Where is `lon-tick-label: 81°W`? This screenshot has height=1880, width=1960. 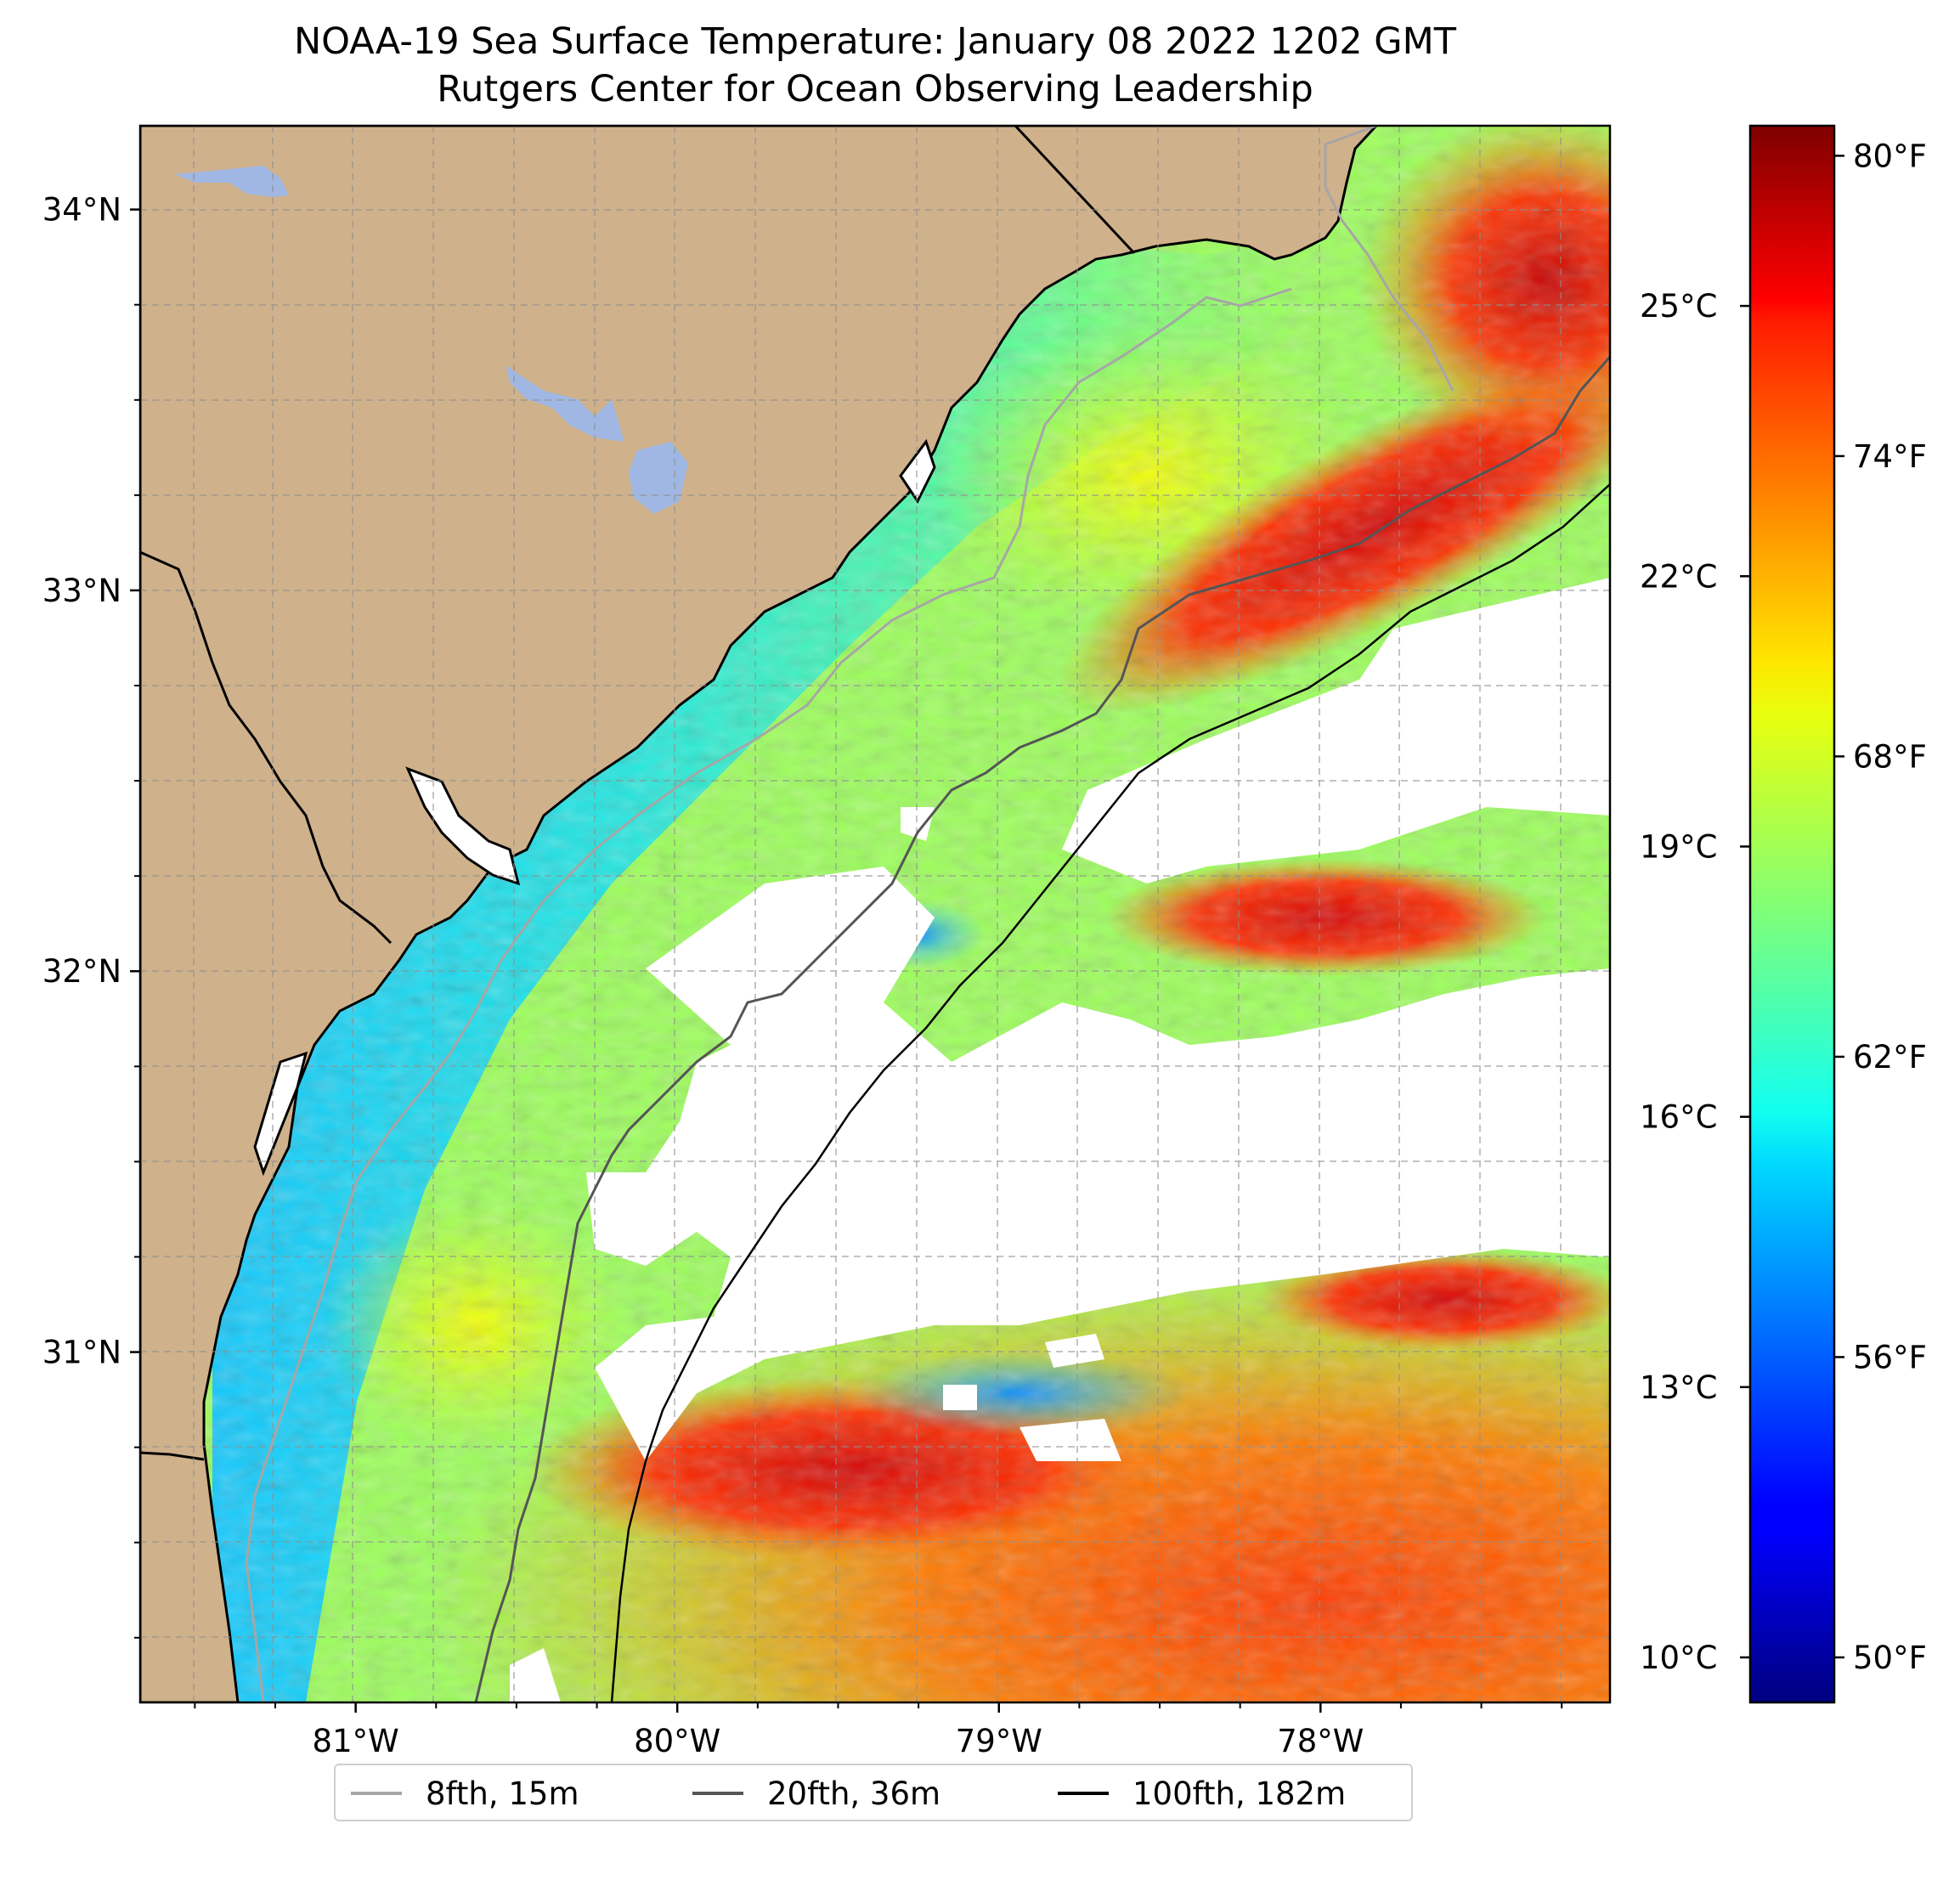
lon-tick-label: 81°W is located at coordinates (356, 1741).